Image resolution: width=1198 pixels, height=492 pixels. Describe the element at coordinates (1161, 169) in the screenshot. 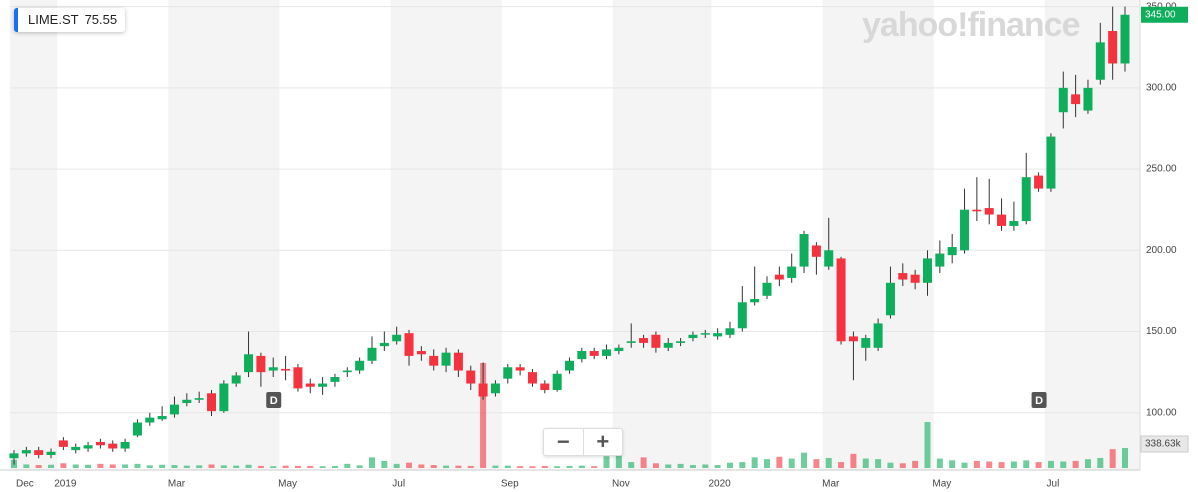

I see `y-tick-label: 250.00` at that location.